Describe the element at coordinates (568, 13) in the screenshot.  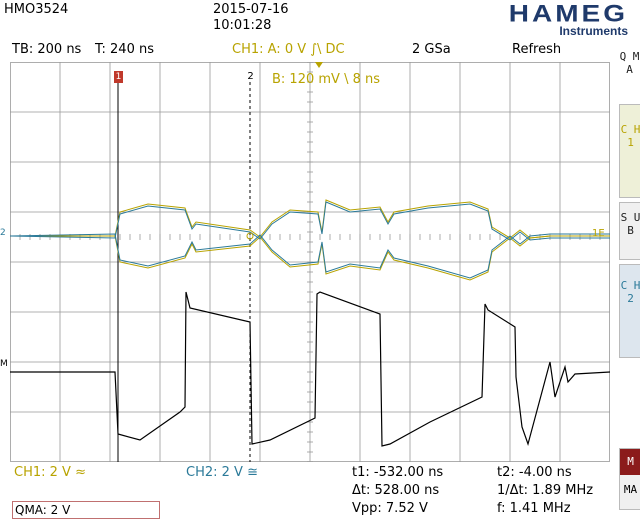
I see `logo-text: HAMEG` at that location.